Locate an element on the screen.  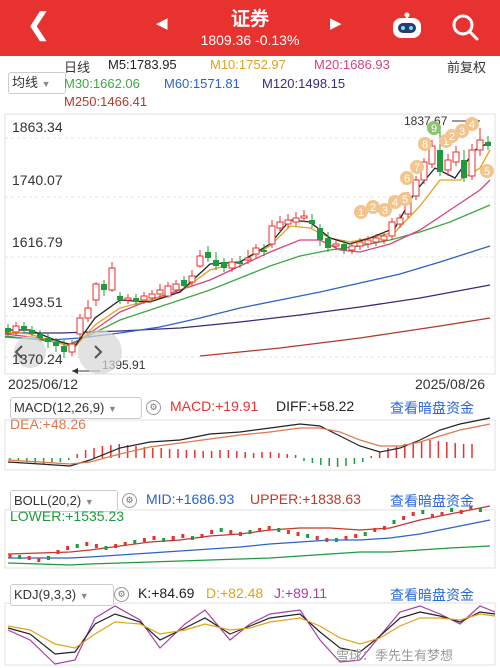
kdj-settings-icon: ⚙ is located at coordinates (121, 593).